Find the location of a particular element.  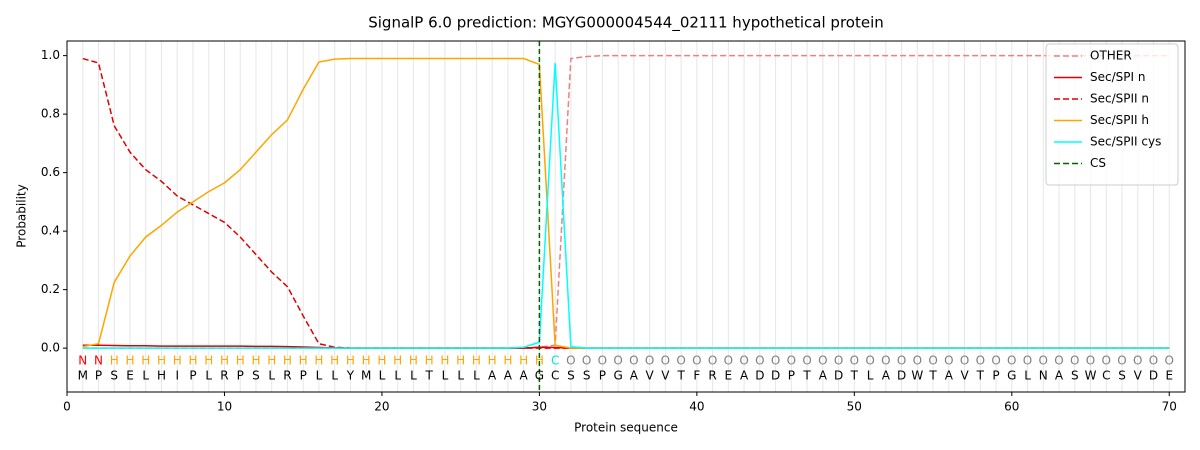

x-tick-label: 70 is located at coordinates (1169, 407).